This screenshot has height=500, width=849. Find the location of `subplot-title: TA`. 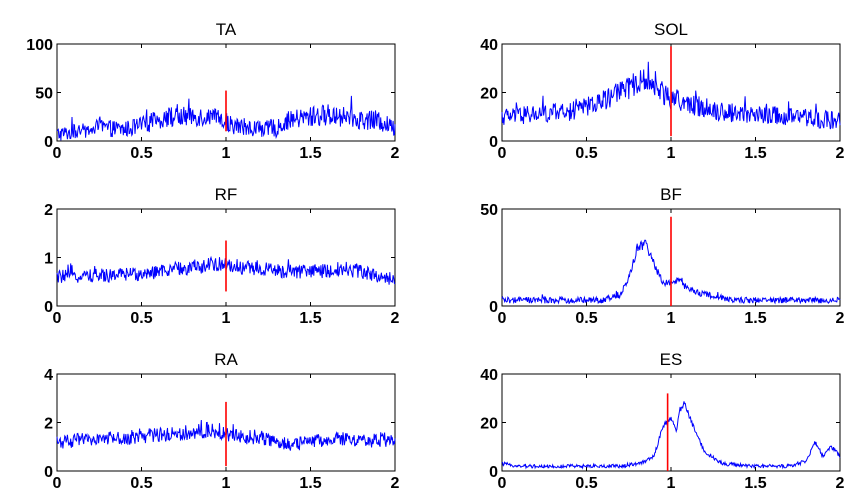

subplot-title: TA is located at coordinates (226, 29).